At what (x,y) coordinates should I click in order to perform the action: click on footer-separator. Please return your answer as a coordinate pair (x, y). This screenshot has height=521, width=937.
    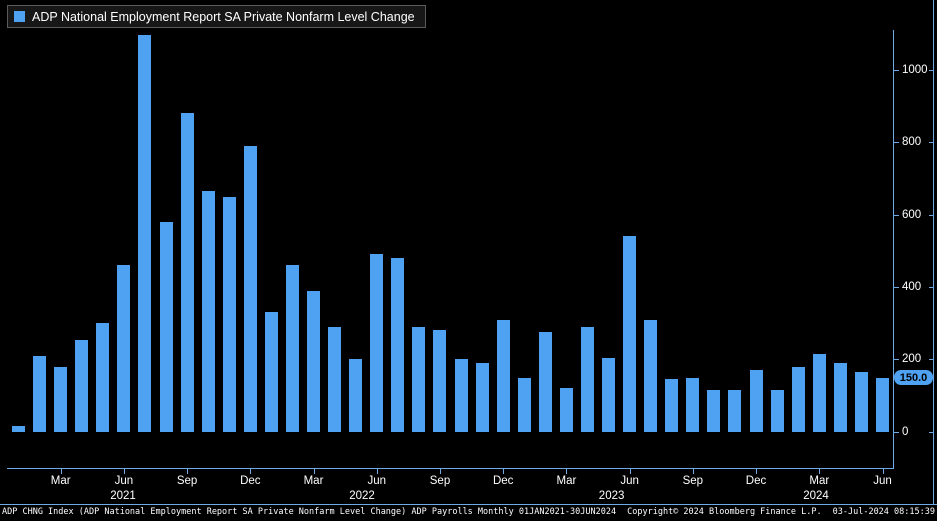
    Looking at the image, I should click on (468, 504).